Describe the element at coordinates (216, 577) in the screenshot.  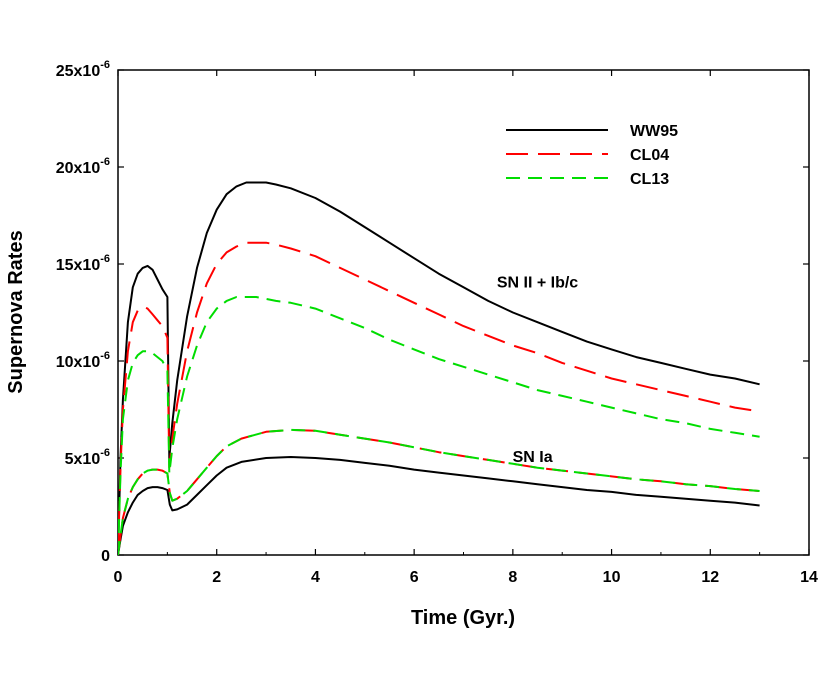
I see `x-tick-label: 2` at that location.